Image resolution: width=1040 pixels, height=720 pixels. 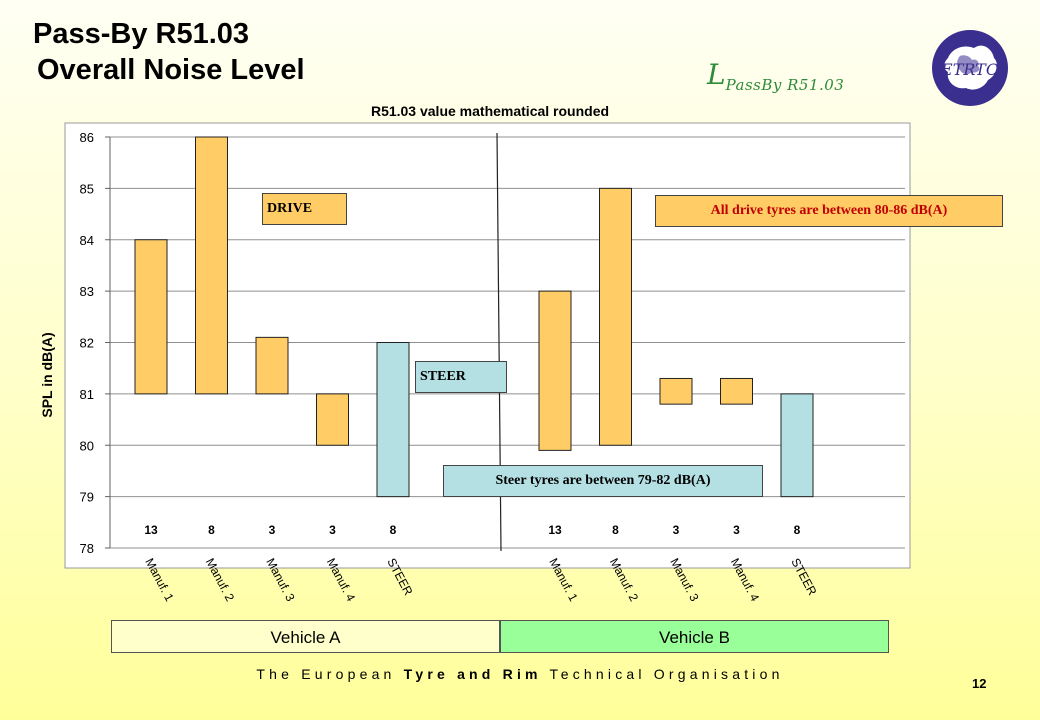 What do you see at coordinates (47, 374) in the screenshot?
I see `y-axis-label: SPL in dB(A)` at bounding box center [47, 374].